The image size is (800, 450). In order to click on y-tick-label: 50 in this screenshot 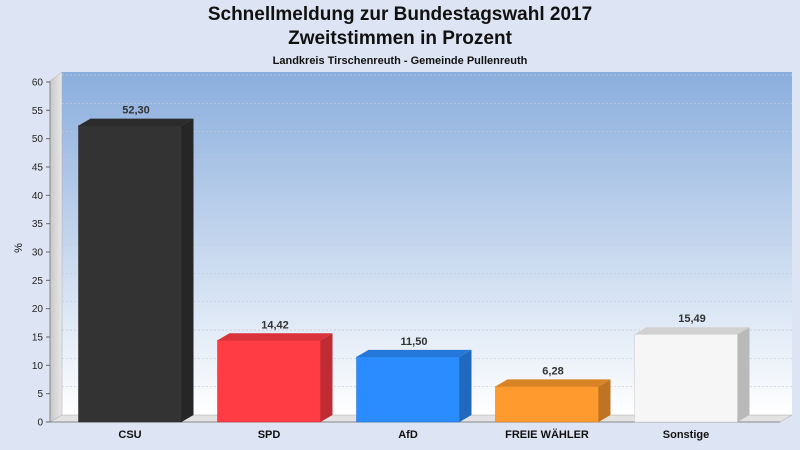, I will do `click(38, 139)`.